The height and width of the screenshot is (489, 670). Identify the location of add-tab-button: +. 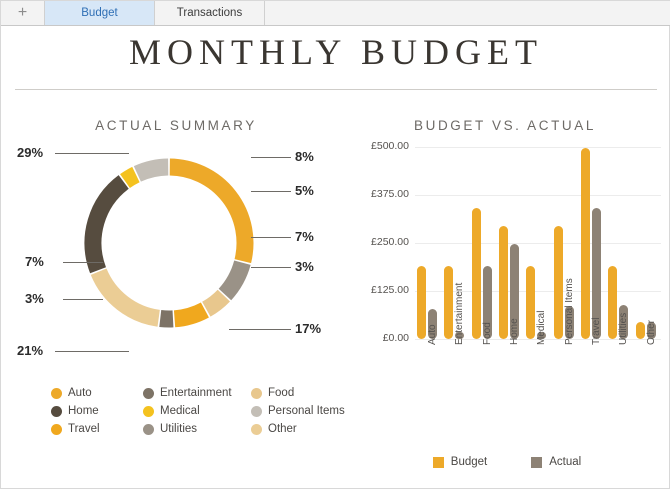
(23, 13).